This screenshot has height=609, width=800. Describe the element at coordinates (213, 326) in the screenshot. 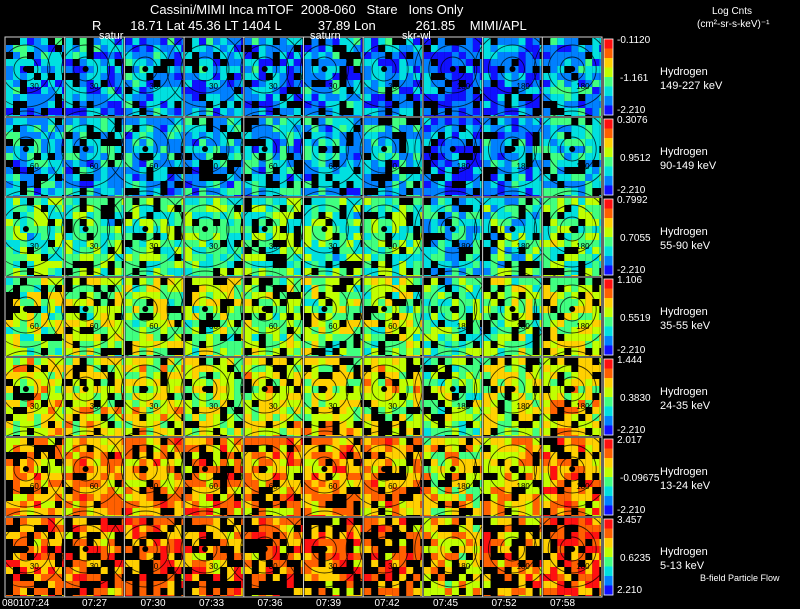

I see `contour-label: 60` at that location.